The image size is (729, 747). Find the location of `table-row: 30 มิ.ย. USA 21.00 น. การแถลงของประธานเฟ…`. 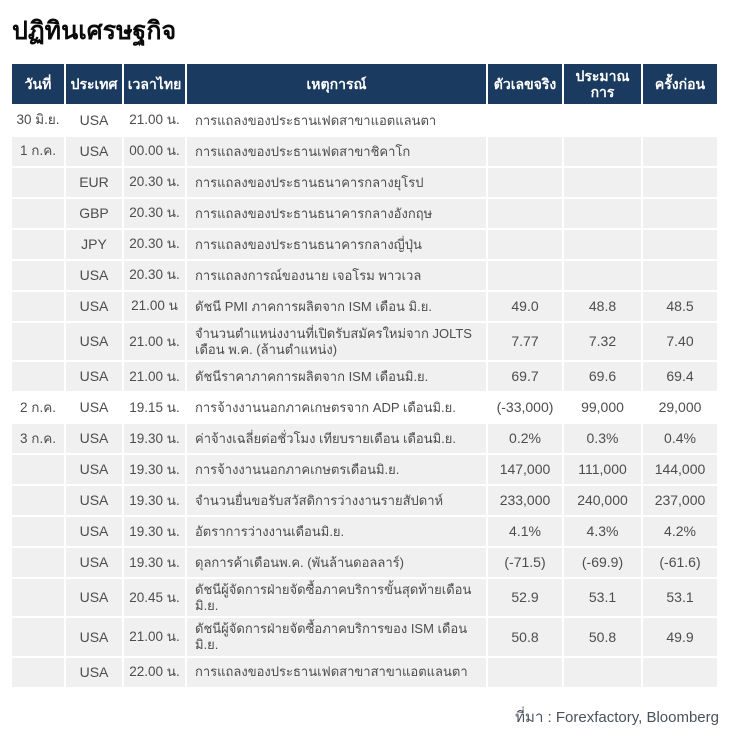

table-row: 30 มิ.ย. USA 21.00 น. การแถลงของประธานเฟ… is located at coordinates (364, 120).